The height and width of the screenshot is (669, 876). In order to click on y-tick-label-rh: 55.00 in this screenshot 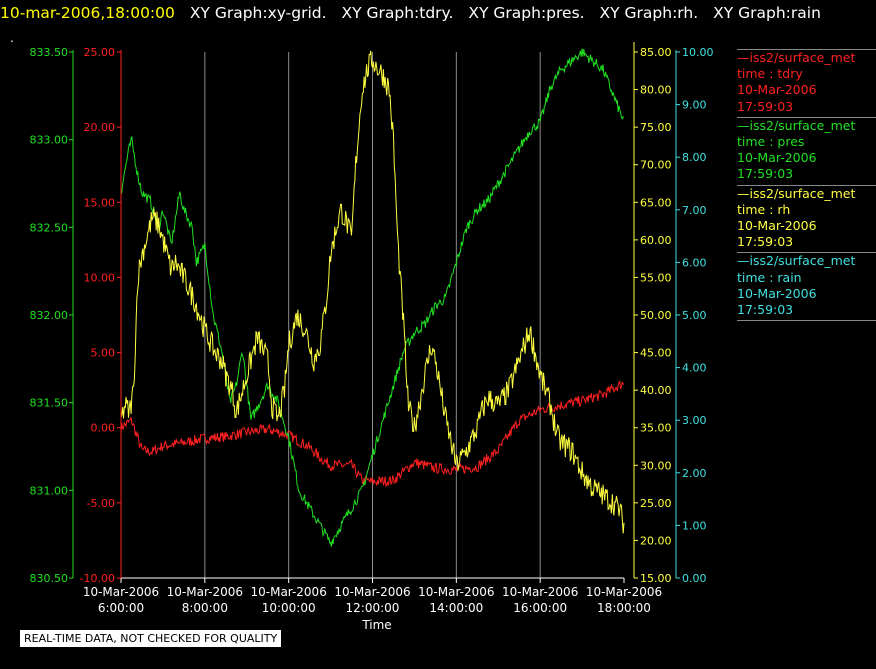, I will do `click(656, 277)`.